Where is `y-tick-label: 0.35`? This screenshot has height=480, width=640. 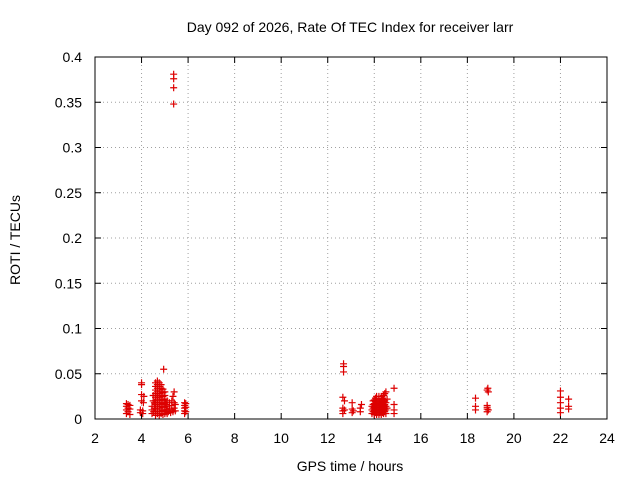 y-tick-label: 0.35 is located at coordinates (68, 102).